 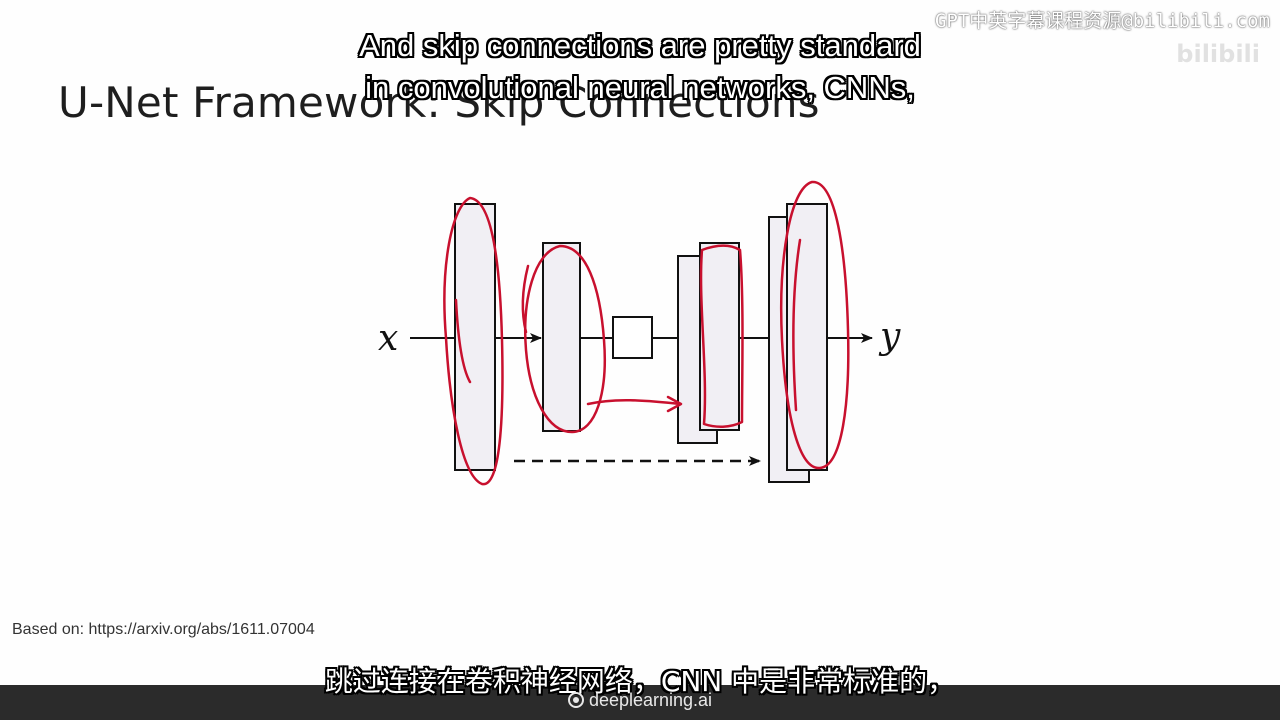 I want to click on deeplearning-logo-icon, so click(x=575, y=700).